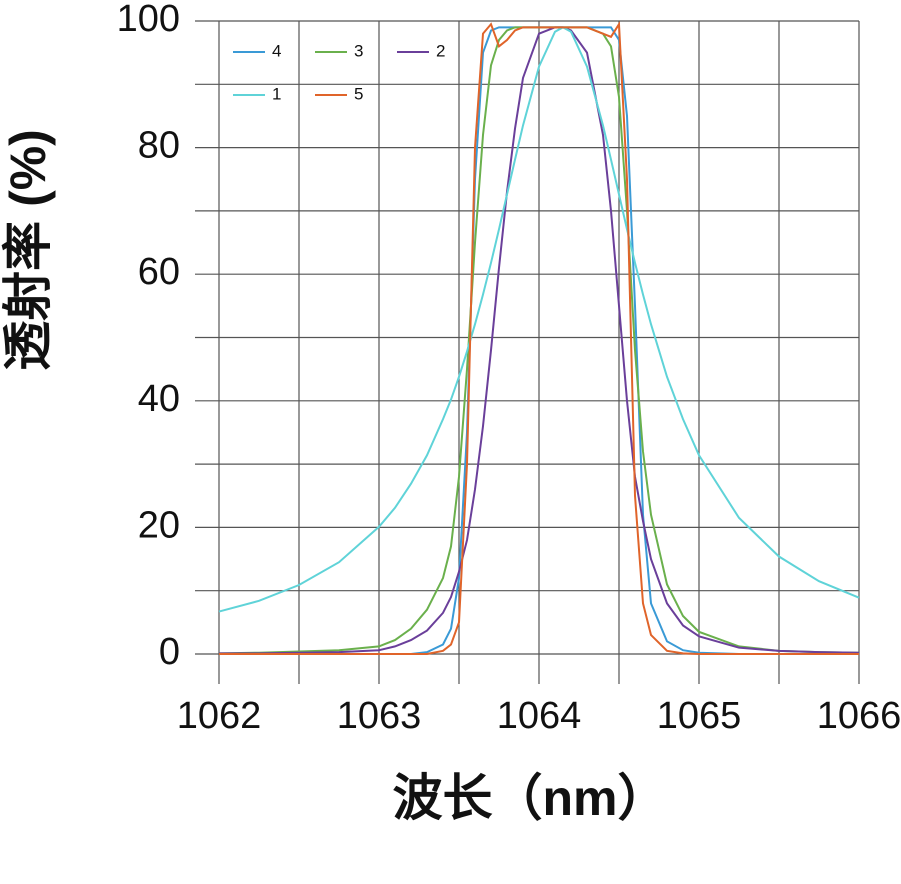 The height and width of the screenshot is (884, 901). I want to click on legend-label: 2, so click(440, 50).